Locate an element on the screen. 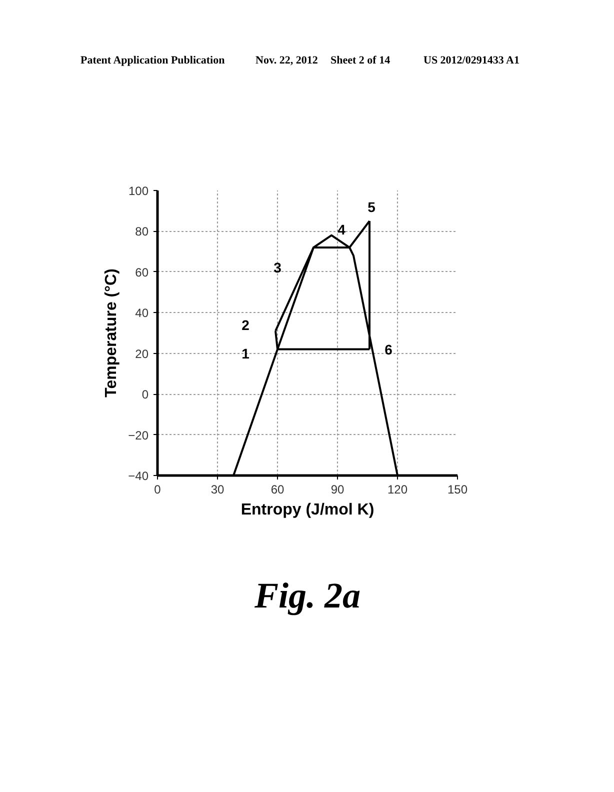  x-tick-label: 60 is located at coordinates (277, 489).